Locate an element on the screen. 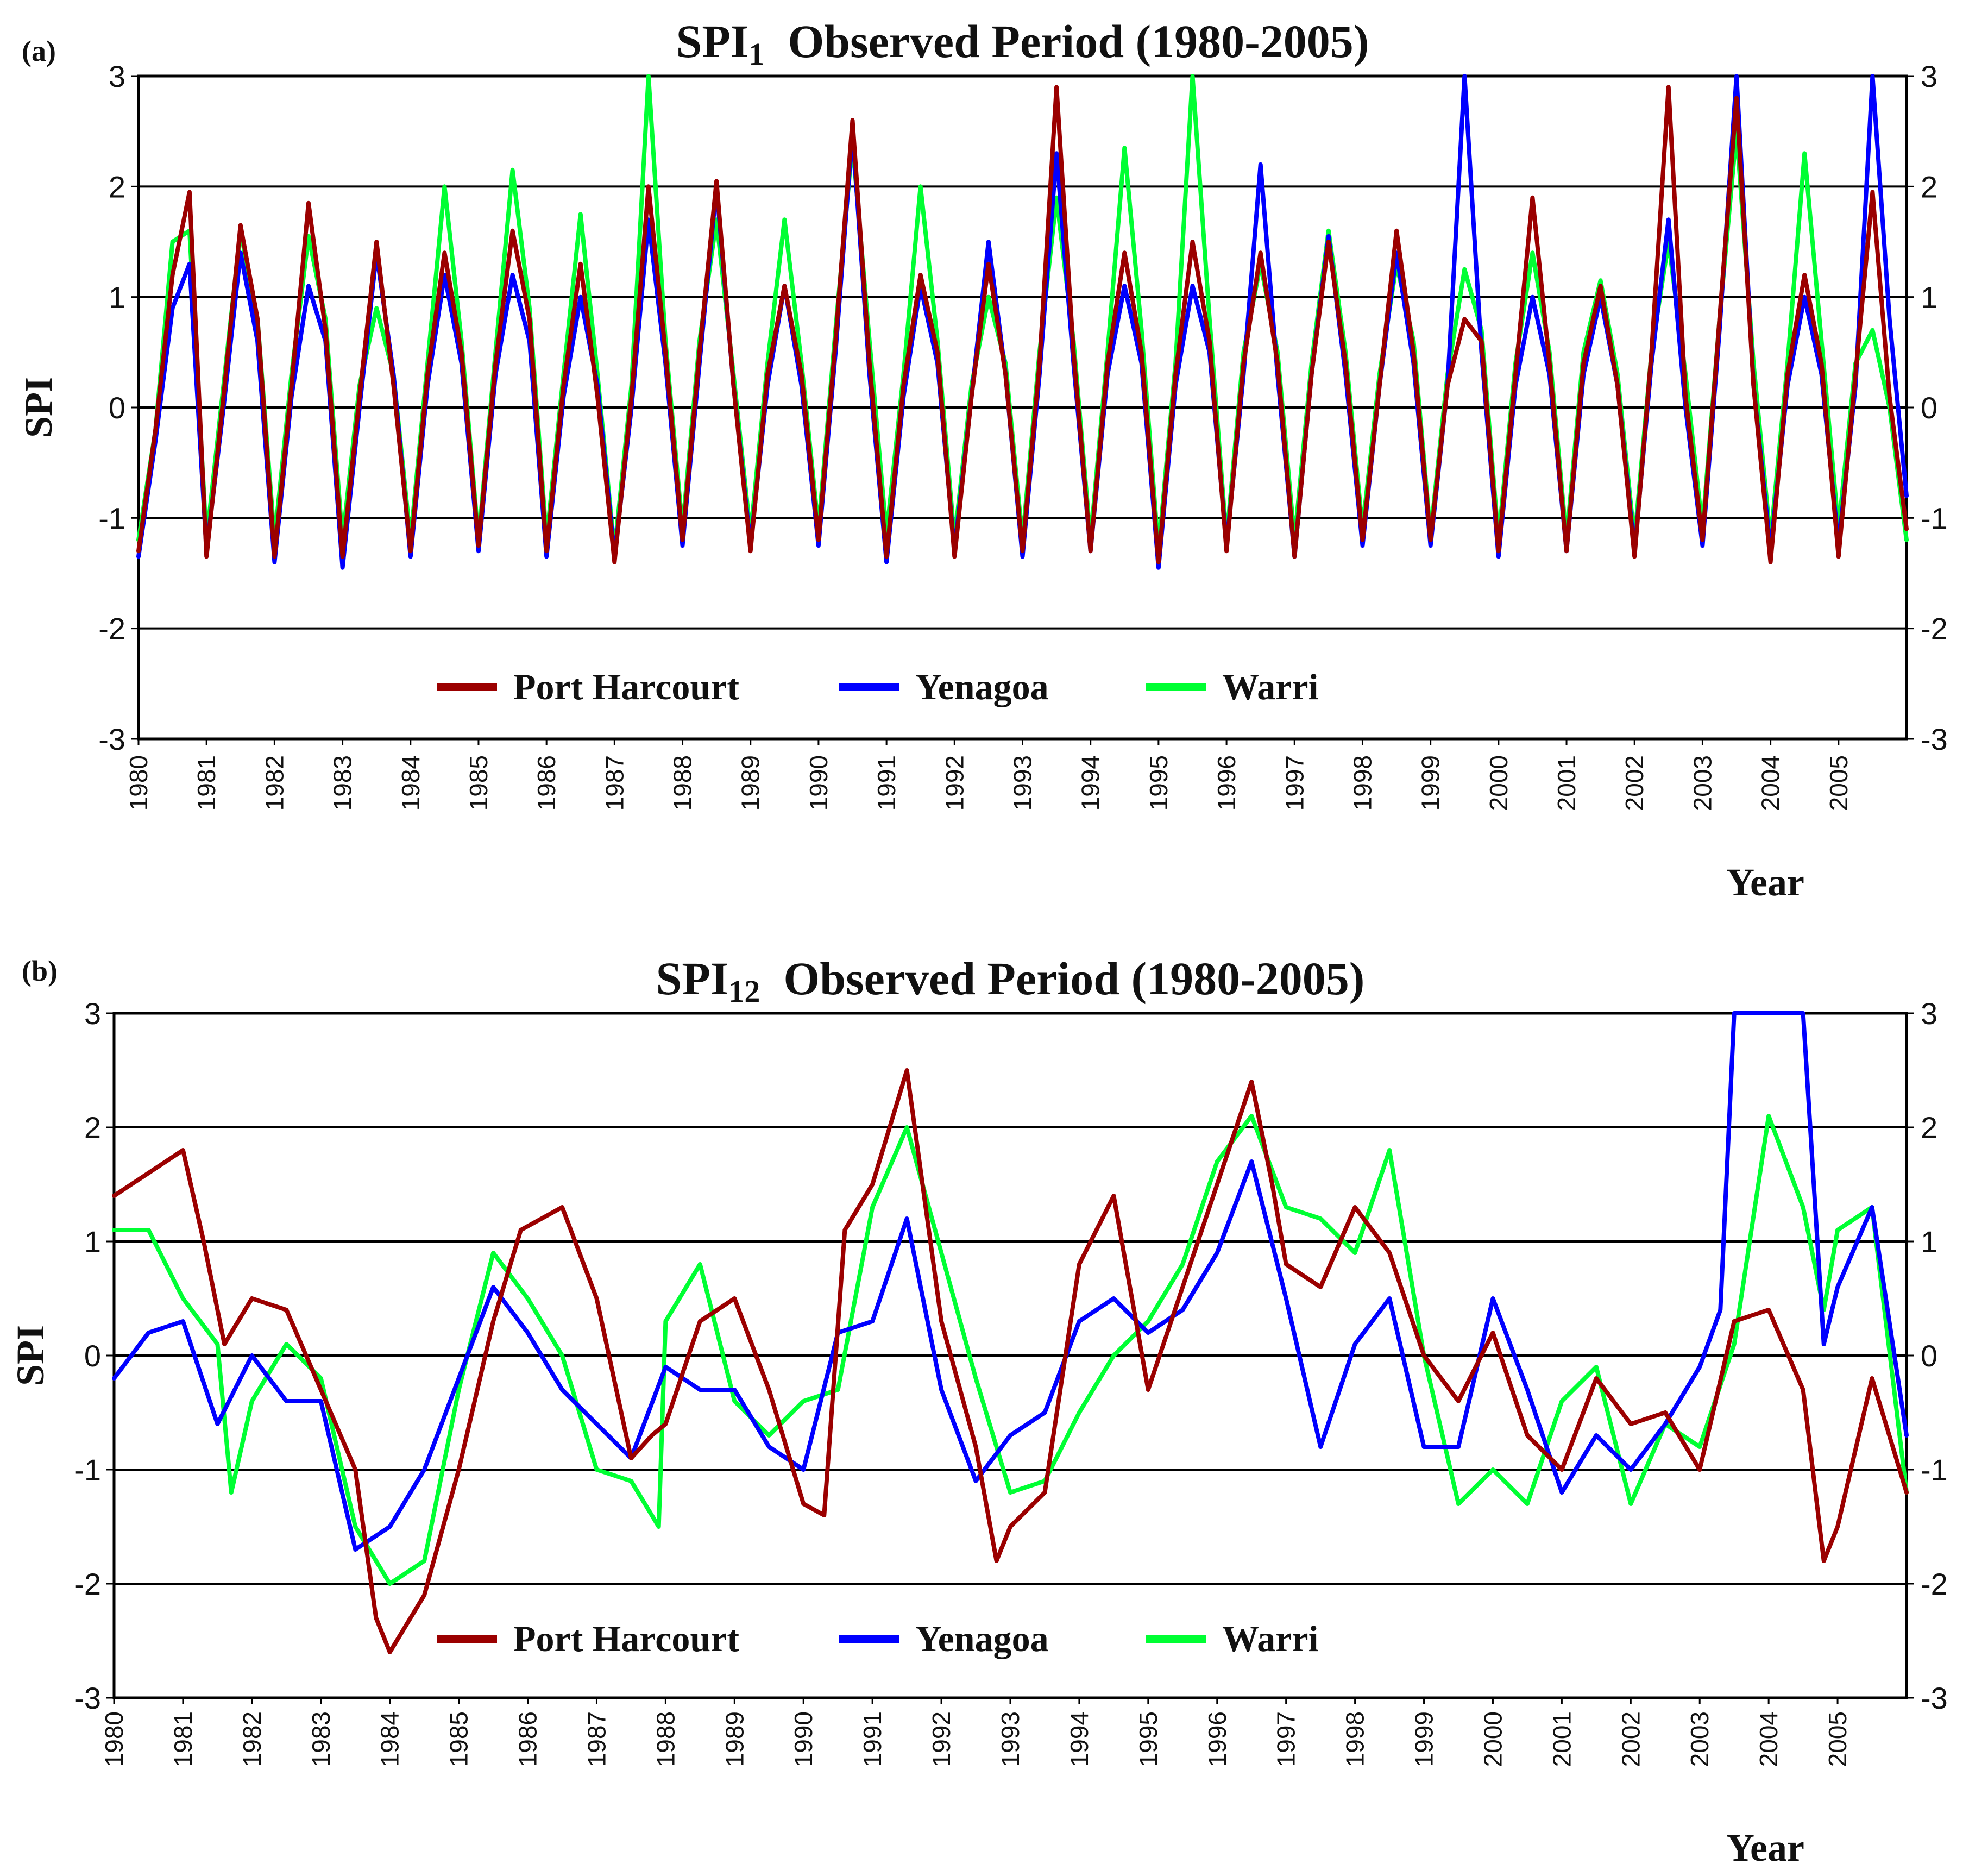 The image size is (1988, 1876). y-axis-title: SPI is located at coordinates (30, 1355).